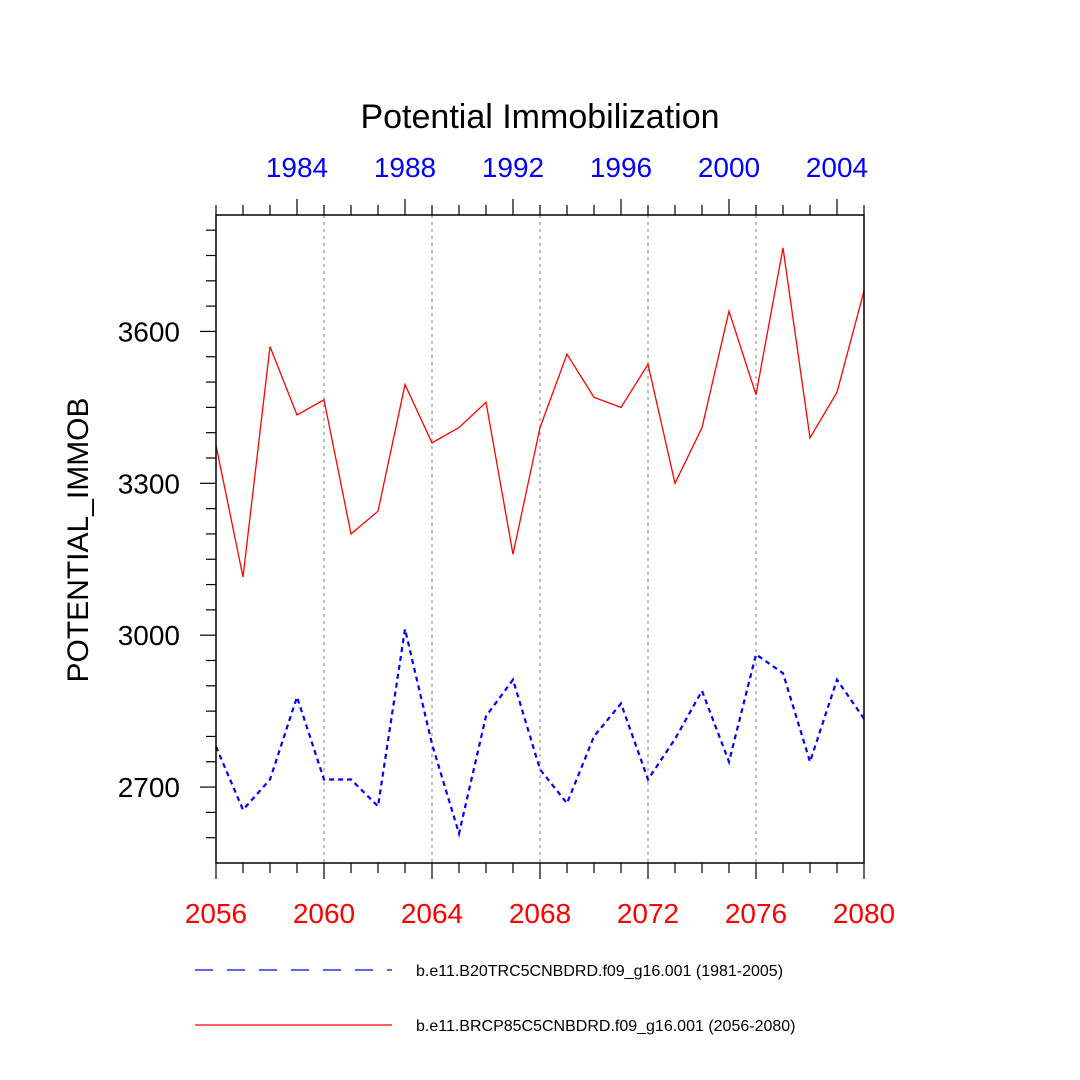 The image size is (1080, 1080). What do you see at coordinates (837, 167) in the screenshot?
I see `top-tick-label: 2004` at bounding box center [837, 167].